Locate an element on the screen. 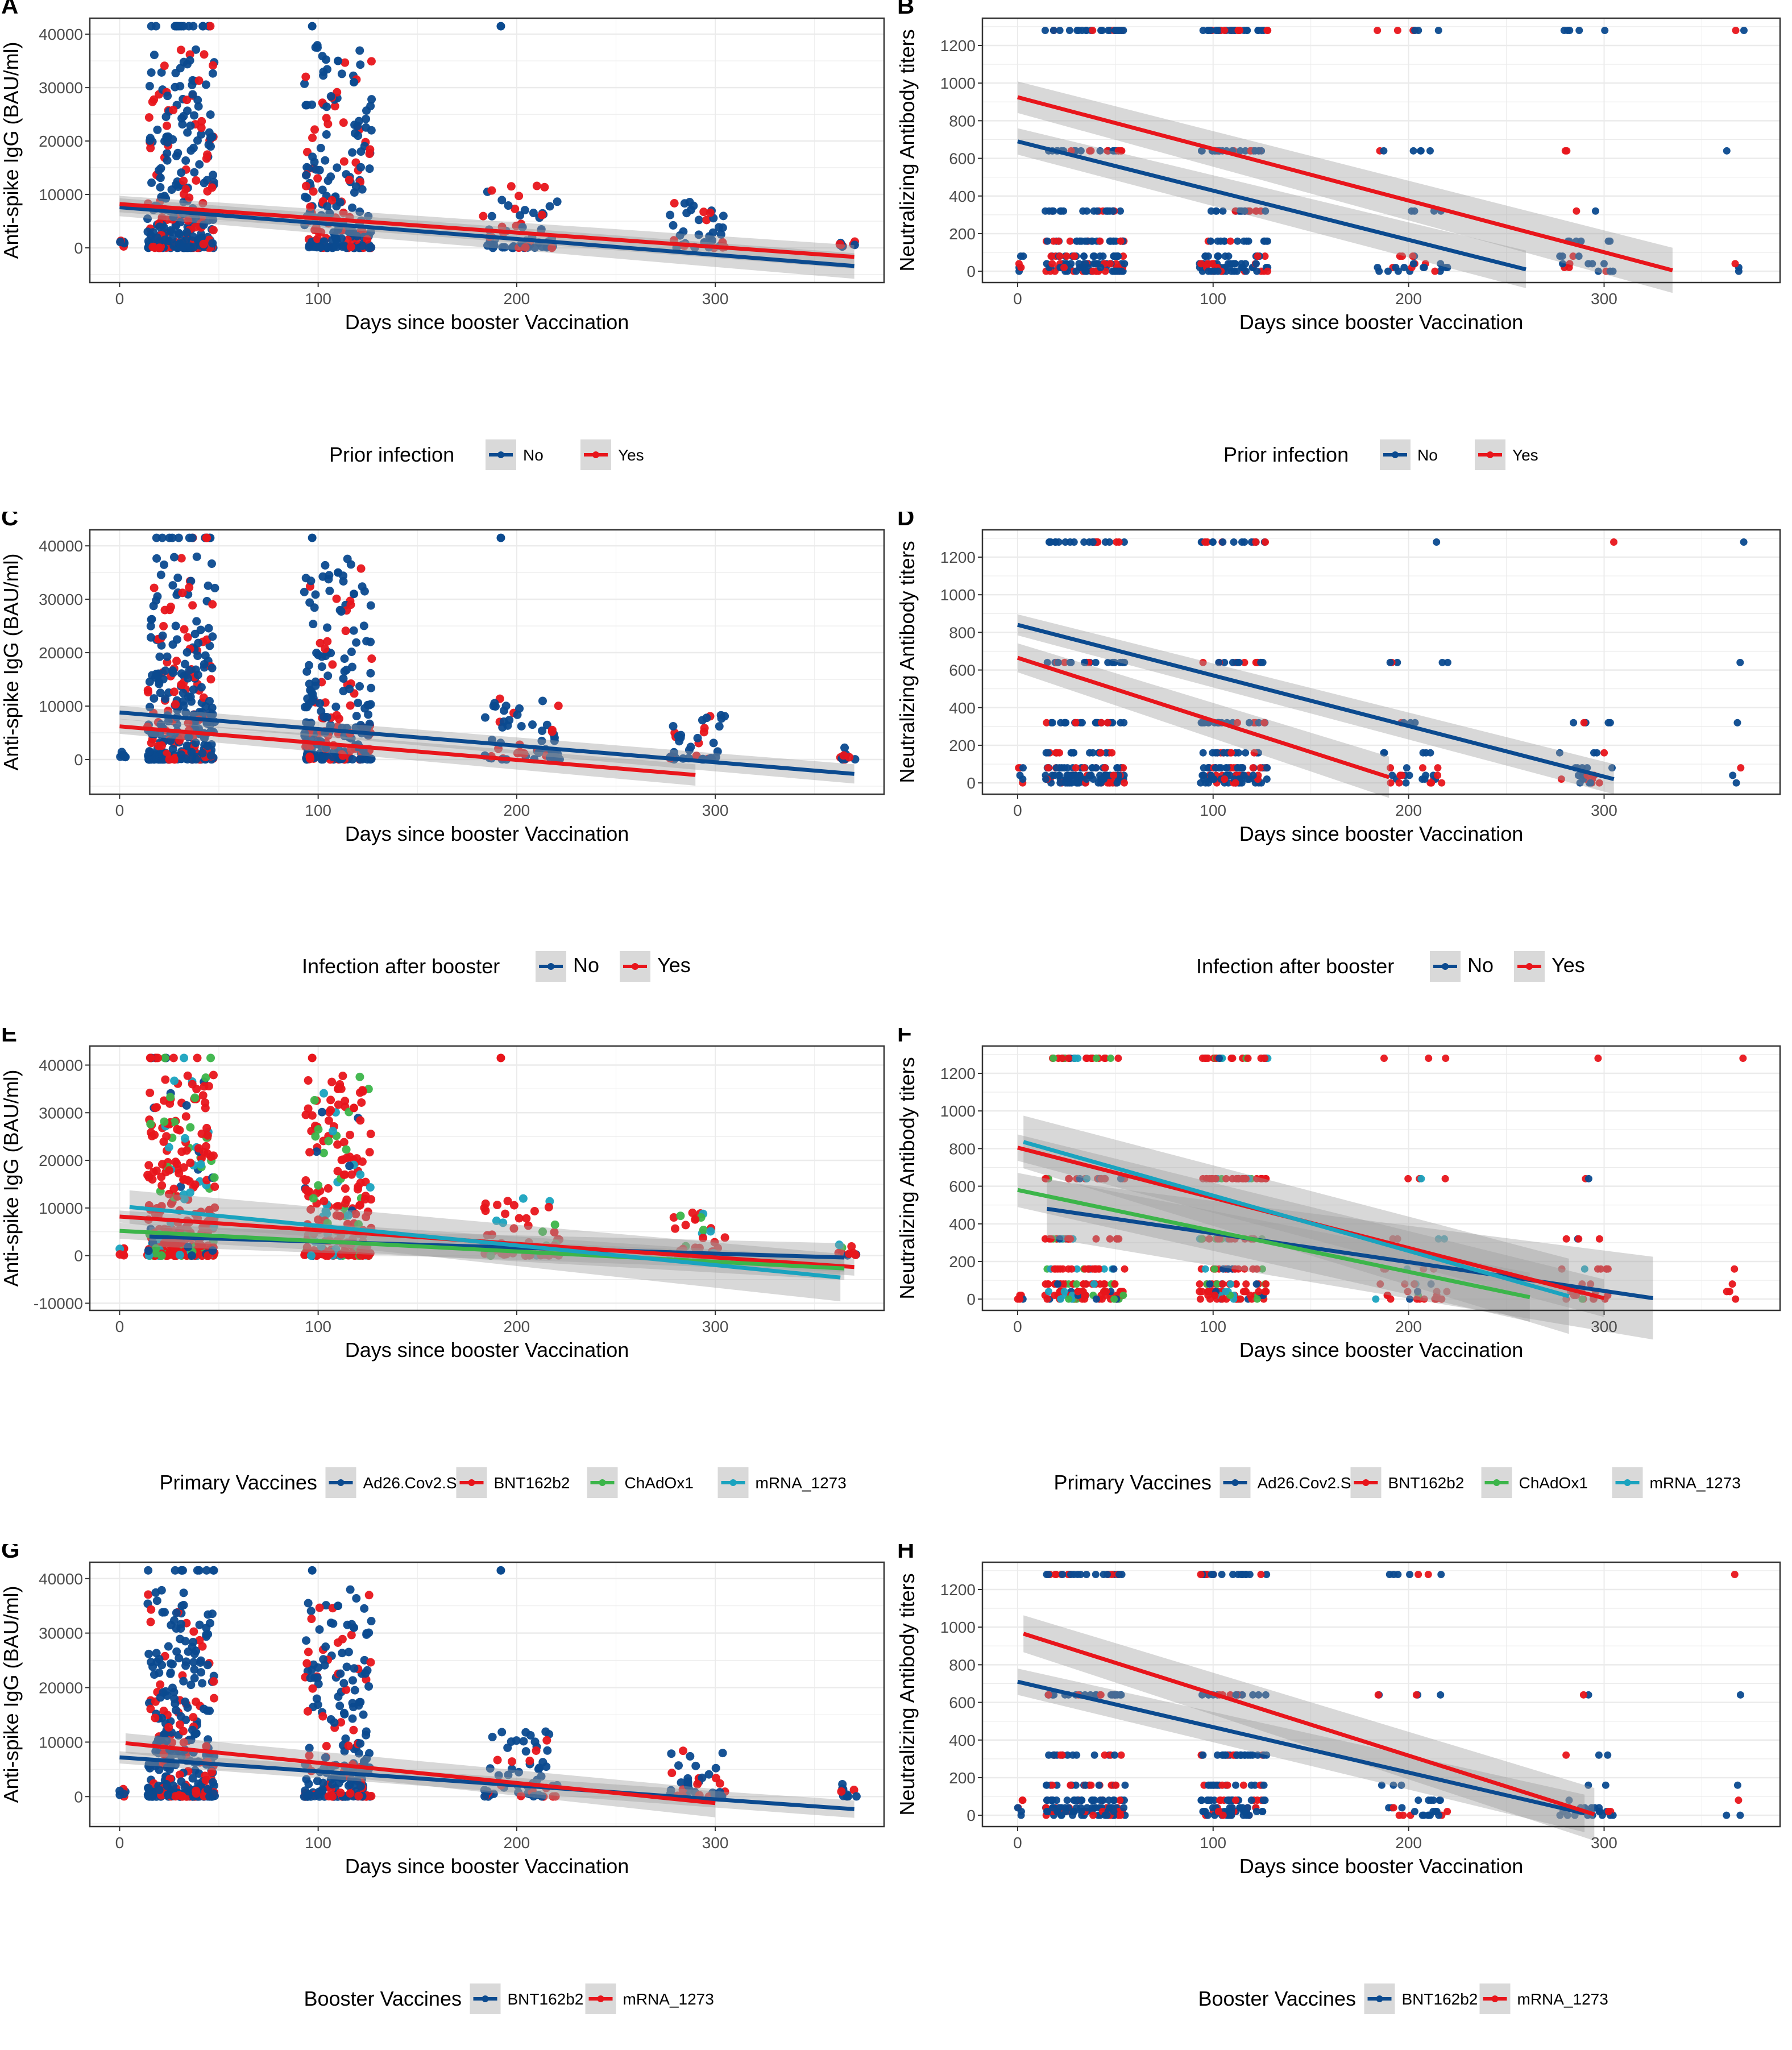 The height and width of the screenshot is (2050, 1792). y-tick-label: 30000 is located at coordinates (61, 599).